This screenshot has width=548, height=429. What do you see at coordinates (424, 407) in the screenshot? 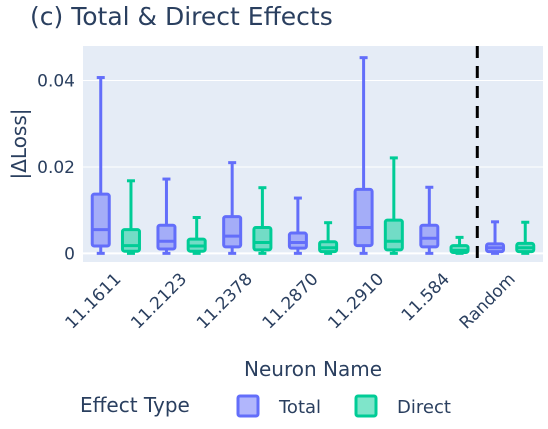
I see `legend-label: Direct` at bounding box center [424, 407].